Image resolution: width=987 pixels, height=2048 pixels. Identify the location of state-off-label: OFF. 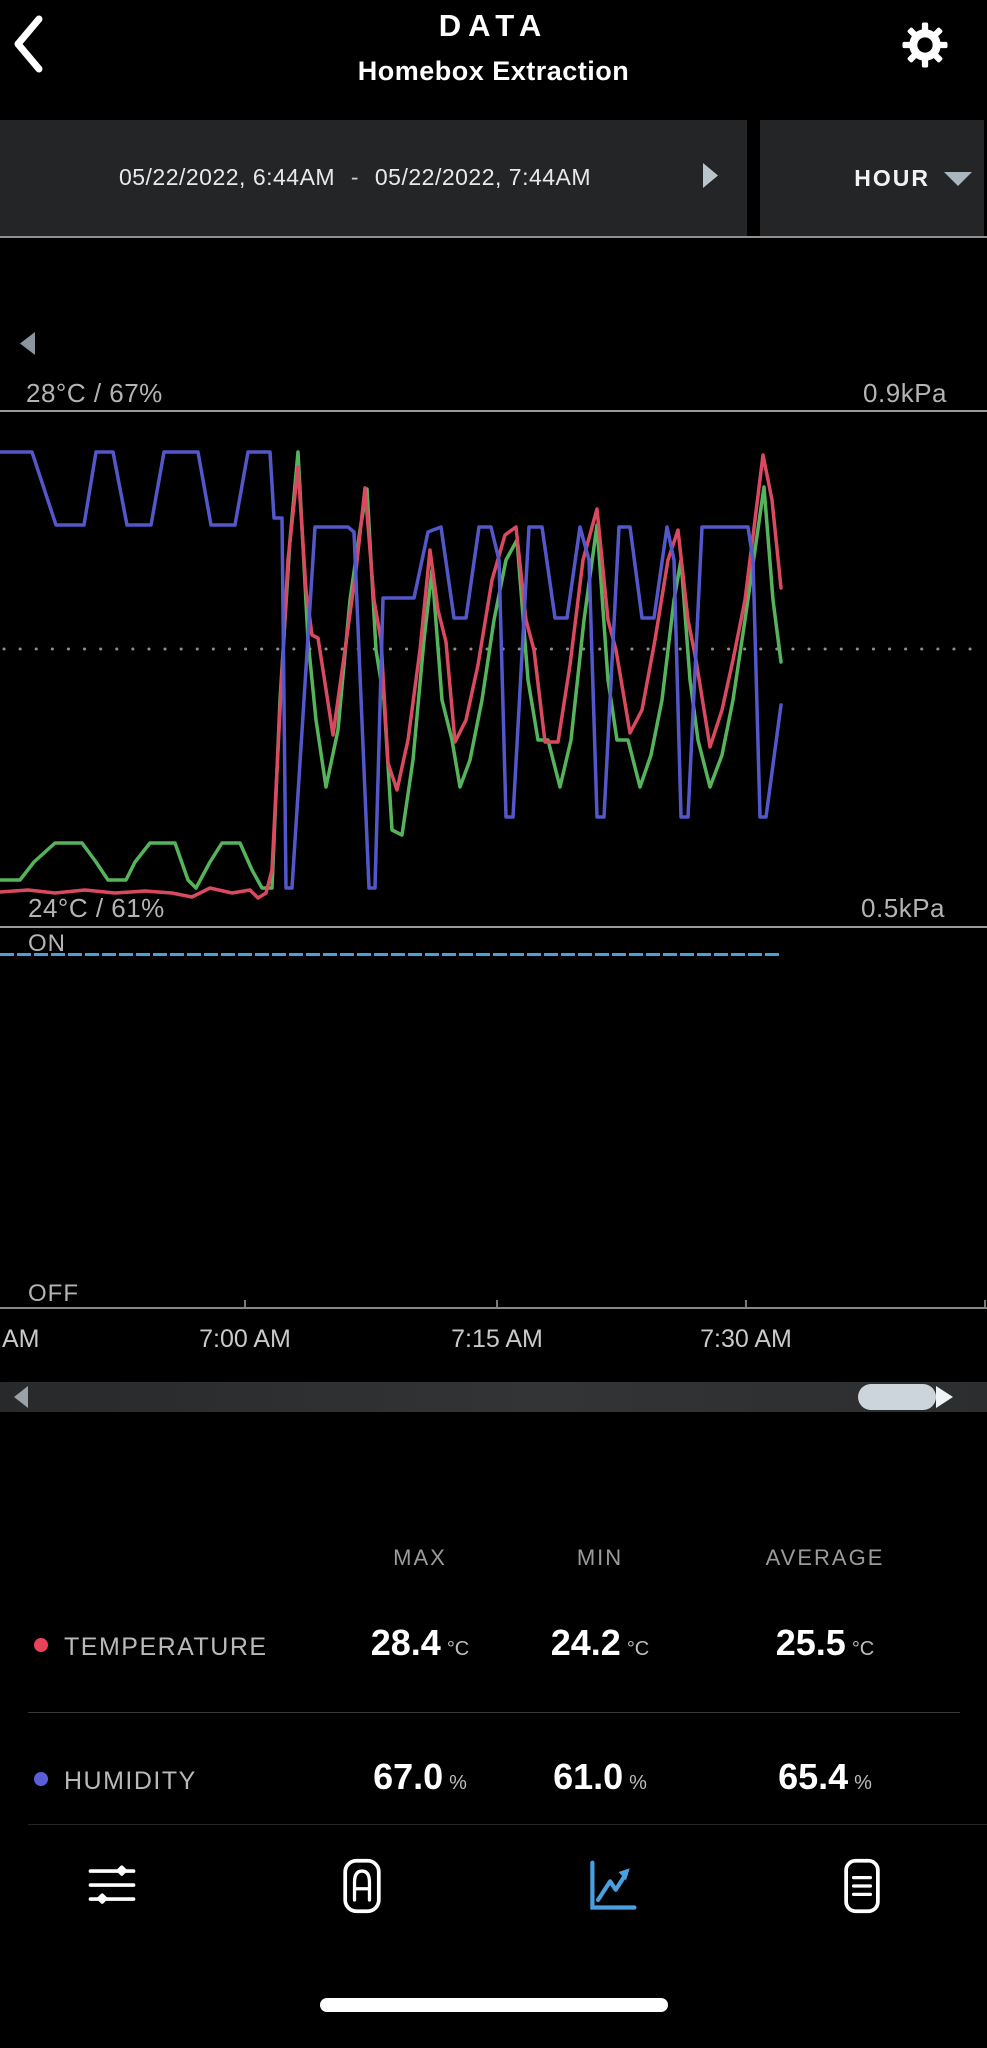
(53, 1293).